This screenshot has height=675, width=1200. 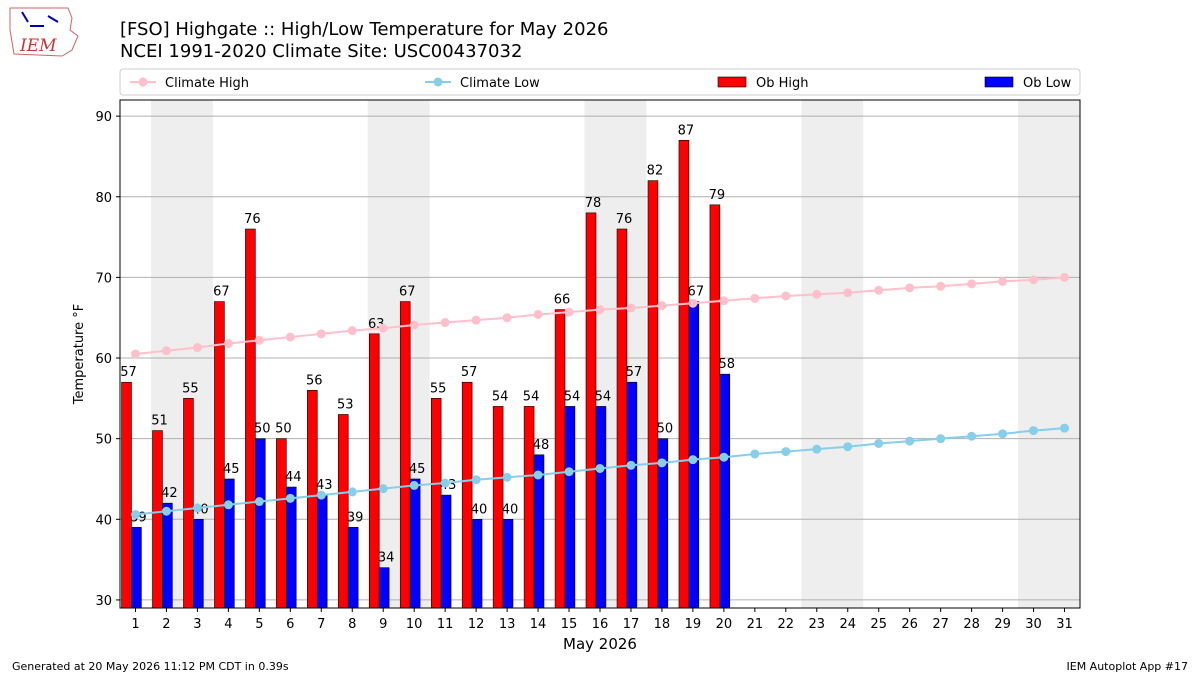 What do you see at coordinates (290, 624) in the screenshot?
I see `x-tick-label: 6` at bounding box center [290, 624].